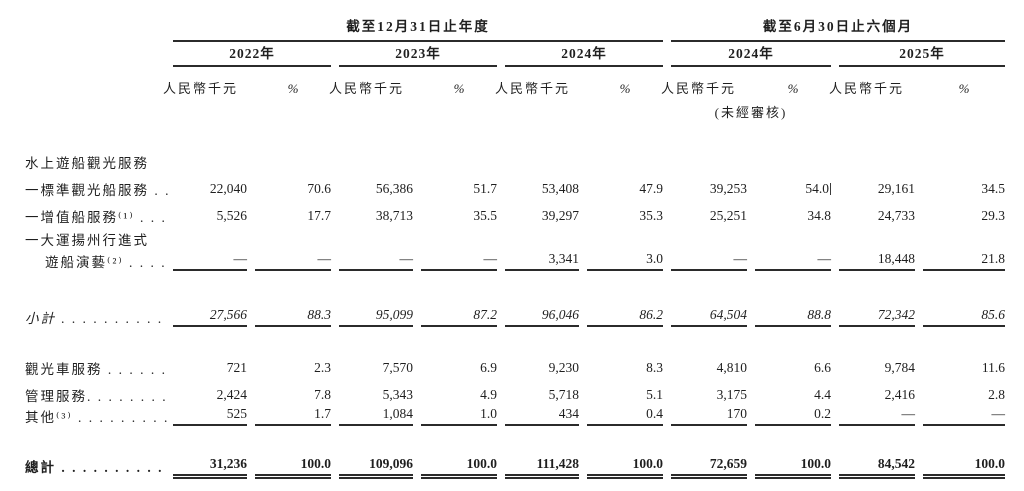  What do you see at coordinates (731, 394) in the screenshot?
I see `cell-value: 3,175` at bounding box center [731, 394].